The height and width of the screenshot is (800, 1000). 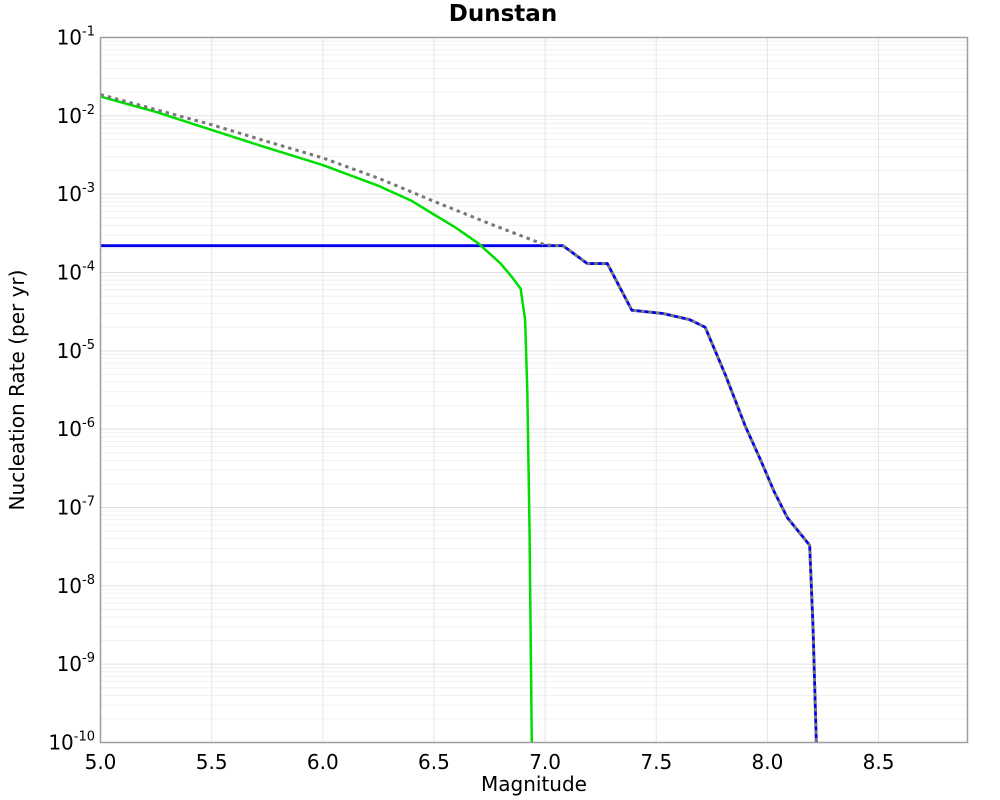 What do you see at coordinates (534, 784) in the screenshot?
I see `x-axis-label: Magnitude` at bounding box center [534, 784].